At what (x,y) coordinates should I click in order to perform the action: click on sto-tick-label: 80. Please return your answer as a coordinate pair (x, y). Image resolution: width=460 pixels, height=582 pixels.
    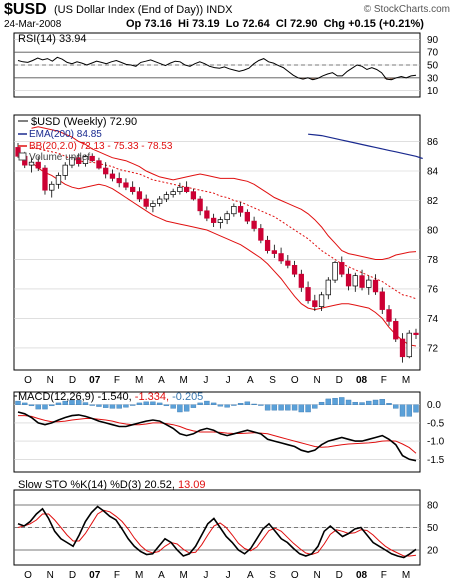
    Looking at the image, I should click on (433, 506).